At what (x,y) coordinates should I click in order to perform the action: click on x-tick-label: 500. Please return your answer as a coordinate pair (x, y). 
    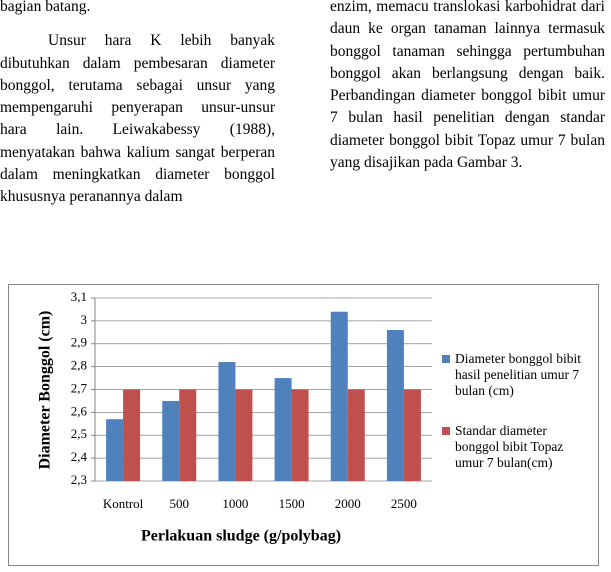
    Looking at the image, I should click on (180, 503).